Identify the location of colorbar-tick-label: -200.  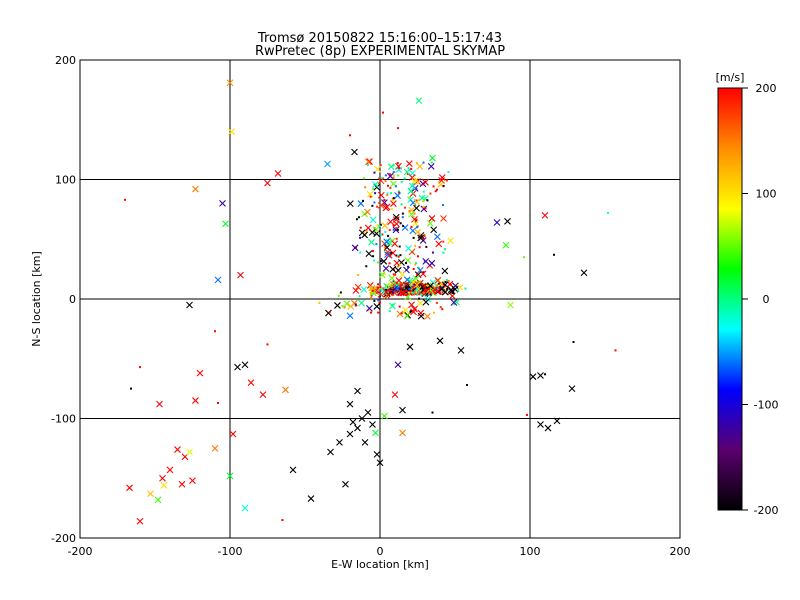
(766, 510).